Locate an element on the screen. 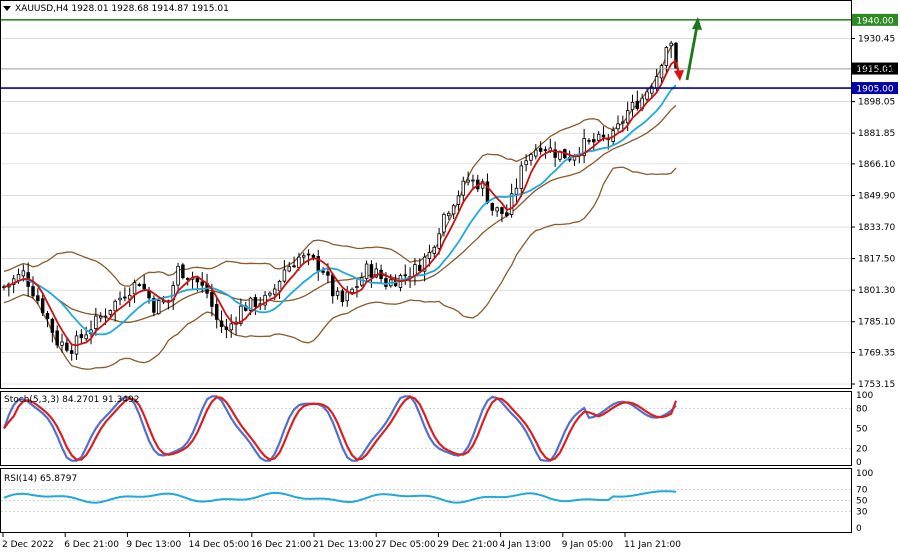 This screenshot has width=900, height=559. time-label: 21 Dec 13:00 is located at coordinates (343, 545).